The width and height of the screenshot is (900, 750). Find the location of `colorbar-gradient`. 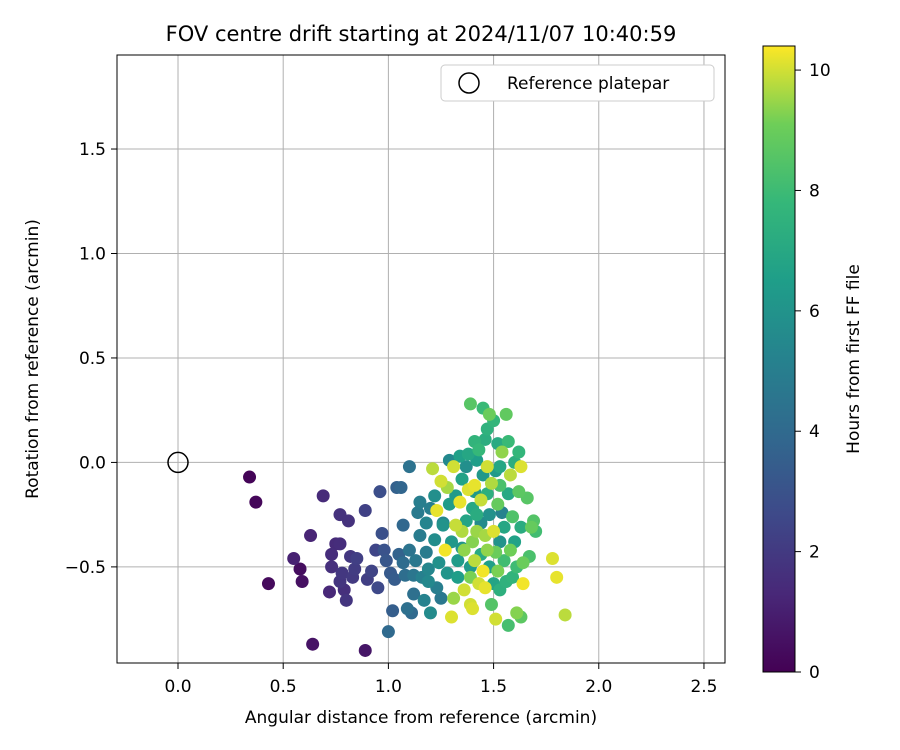

colorbar-gradient is located at coordinates (779, 359).